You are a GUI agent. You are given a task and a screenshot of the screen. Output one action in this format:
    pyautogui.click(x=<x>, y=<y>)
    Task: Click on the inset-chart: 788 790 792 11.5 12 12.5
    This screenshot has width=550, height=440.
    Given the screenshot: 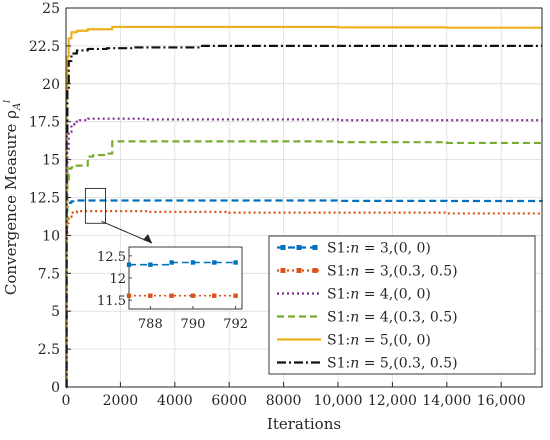 What is the action you would take?
    pyautogui.click(x=172, y=289)
    